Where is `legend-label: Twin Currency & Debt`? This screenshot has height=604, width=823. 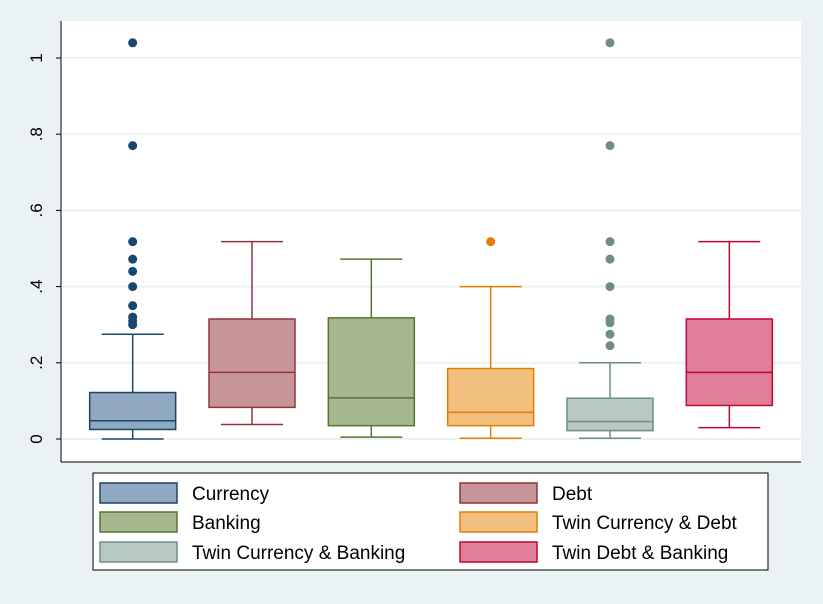
legend-label: Twin Currency & Debt is located at coordinates (645, 523).